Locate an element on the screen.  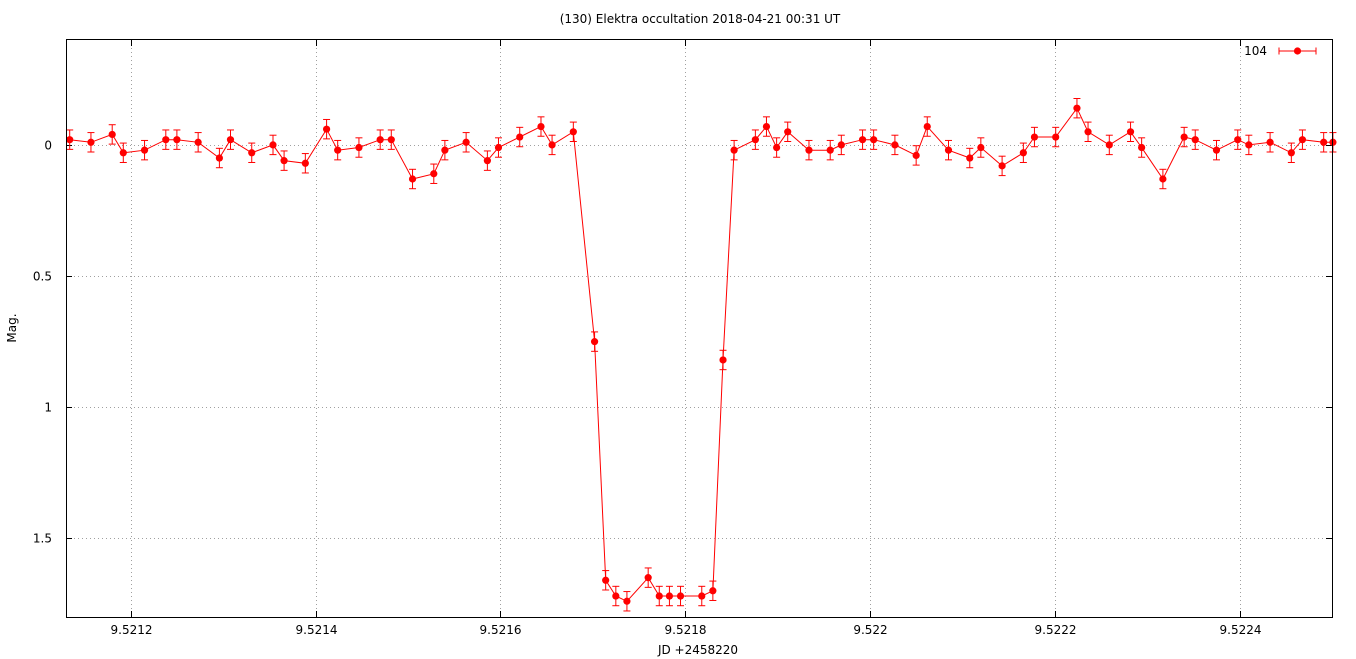
x-tick-label: 9.5212 is located at coordinates (132, 630).